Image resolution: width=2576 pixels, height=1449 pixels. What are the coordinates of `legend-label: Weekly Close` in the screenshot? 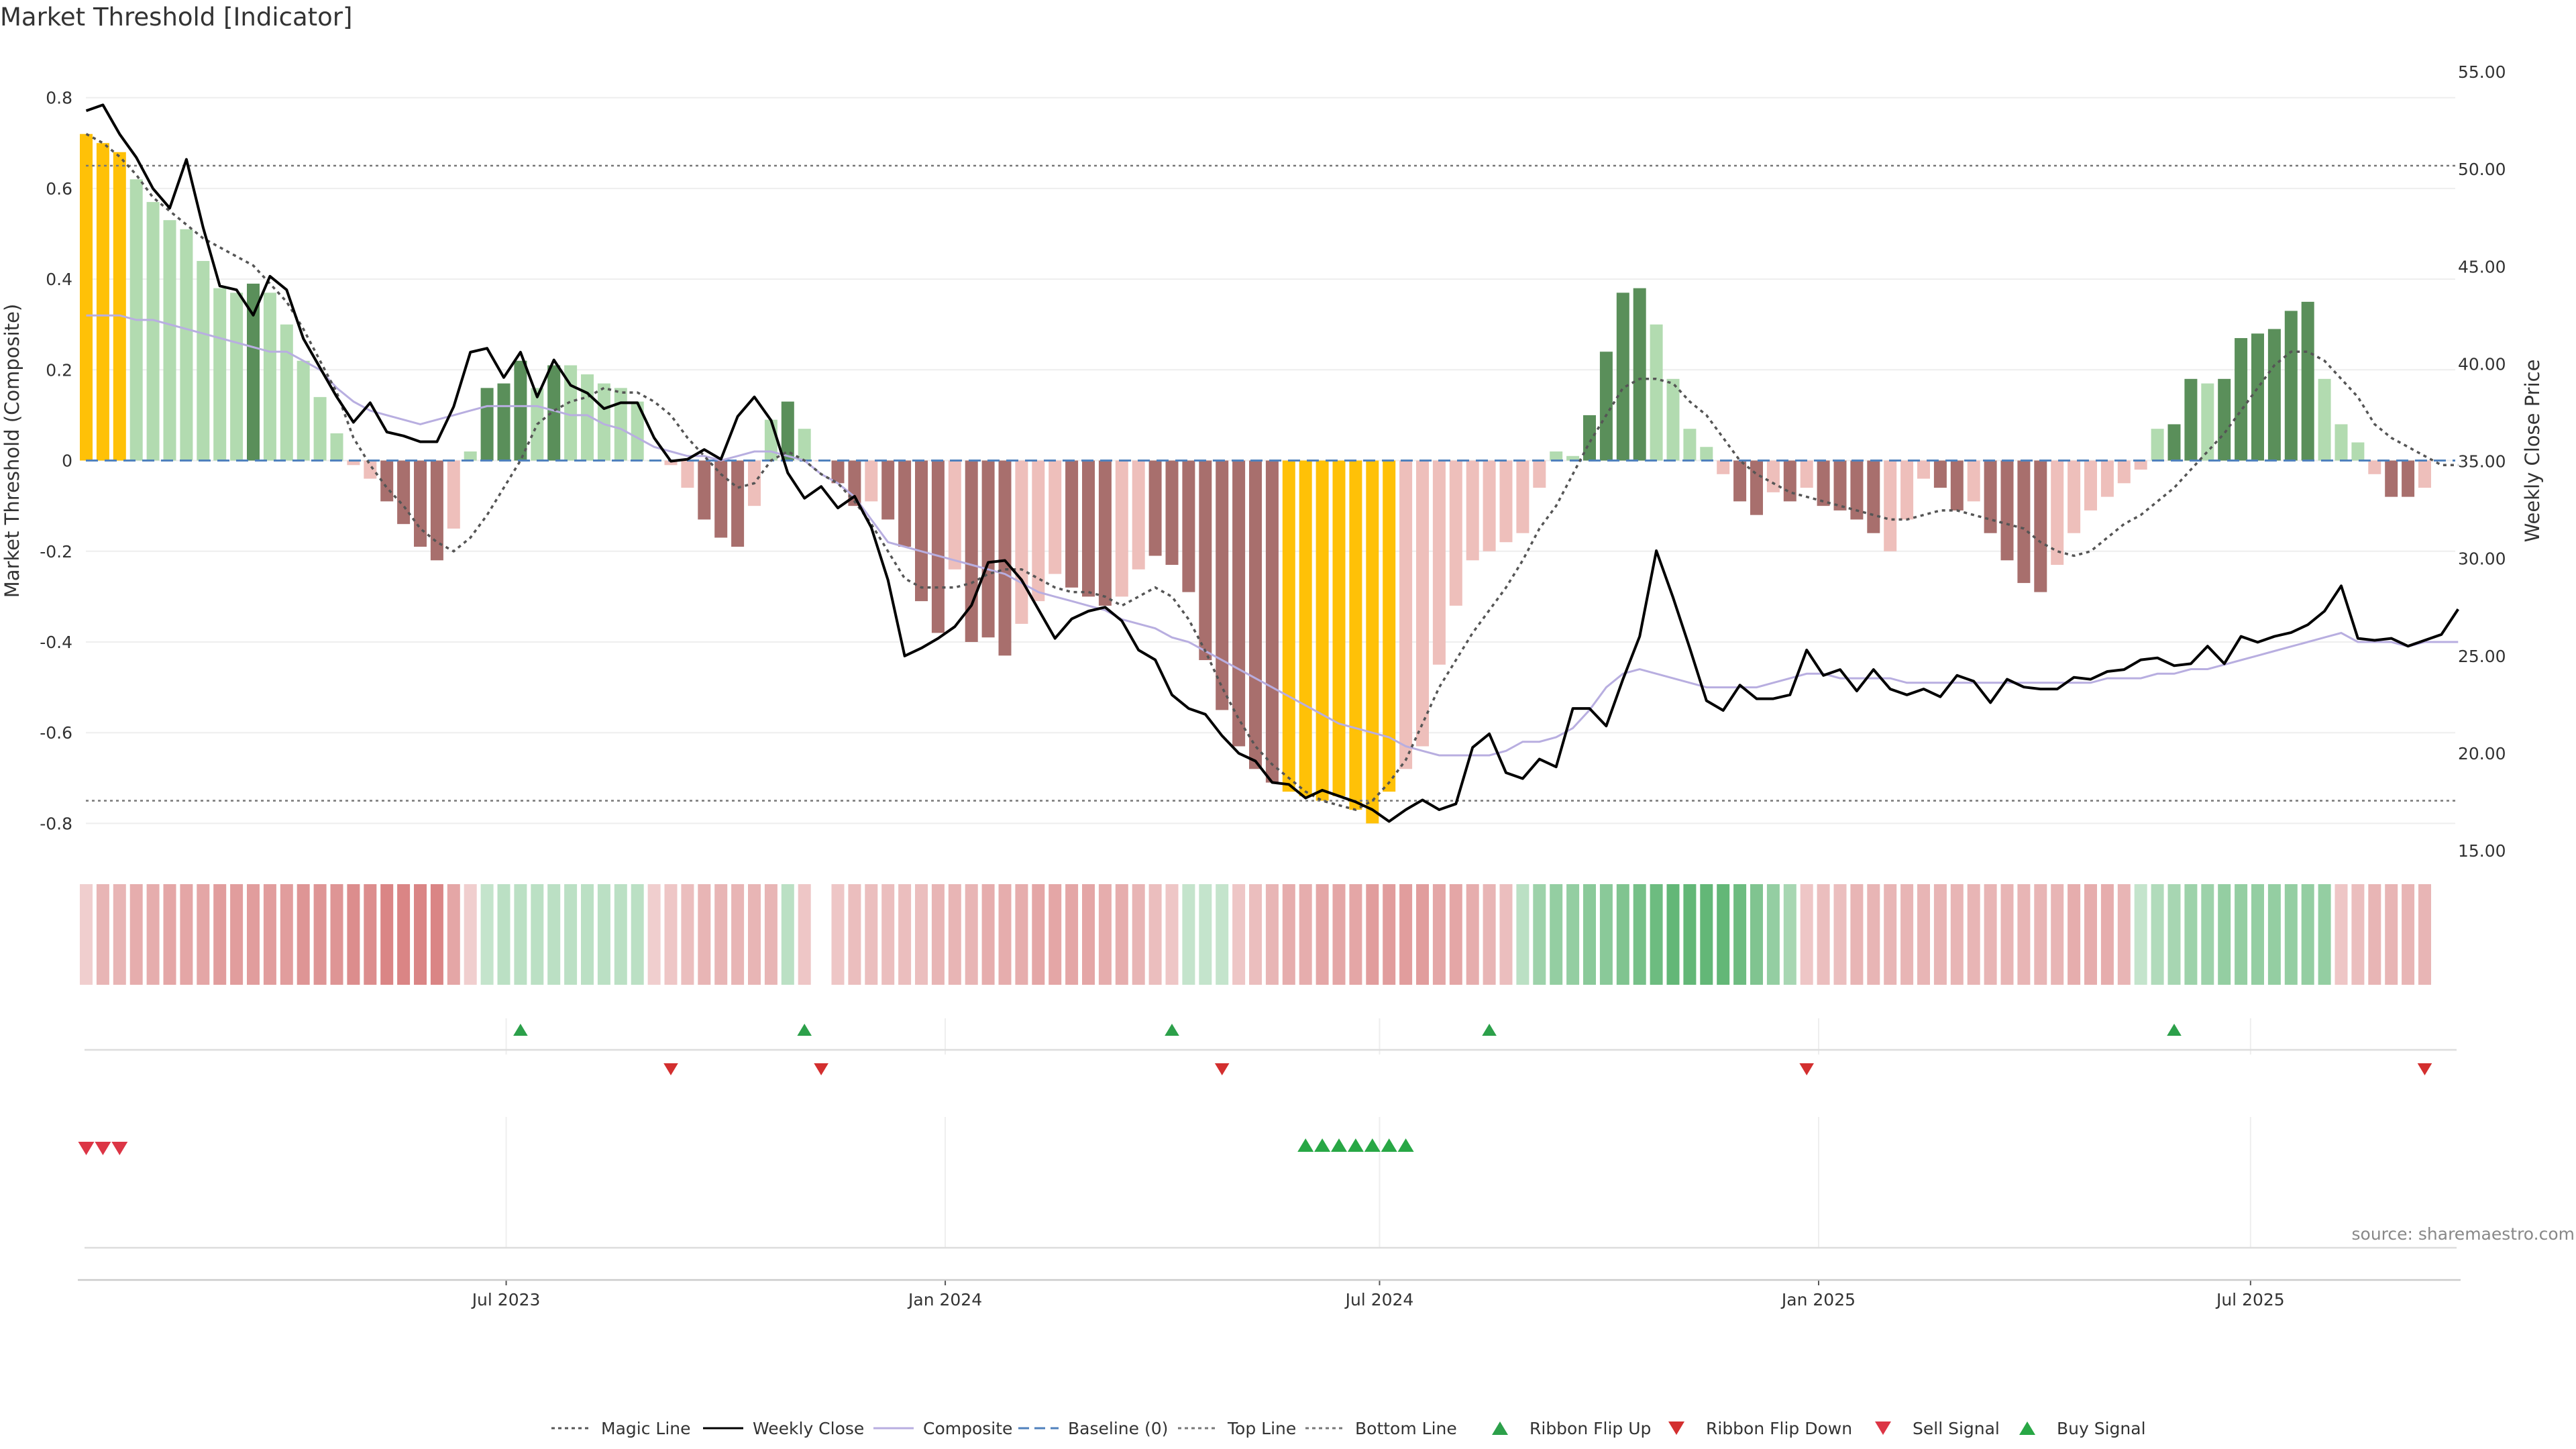 It's located at (808, 1428).